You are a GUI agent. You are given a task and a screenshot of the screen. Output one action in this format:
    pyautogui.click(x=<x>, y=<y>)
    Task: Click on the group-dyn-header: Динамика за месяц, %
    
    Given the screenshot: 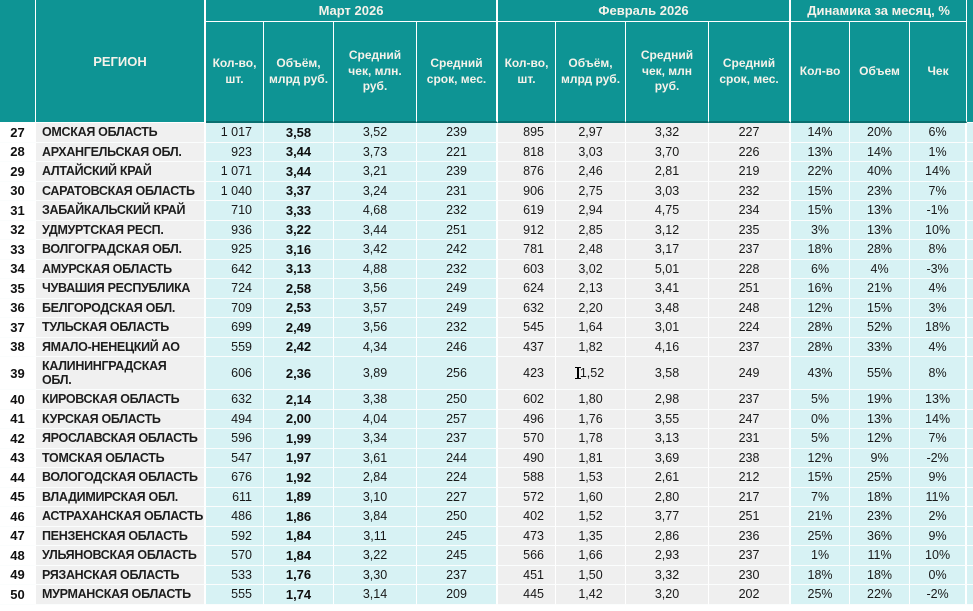 What is the action you would take?
    pyautogui.click(x=879, y=11)
    